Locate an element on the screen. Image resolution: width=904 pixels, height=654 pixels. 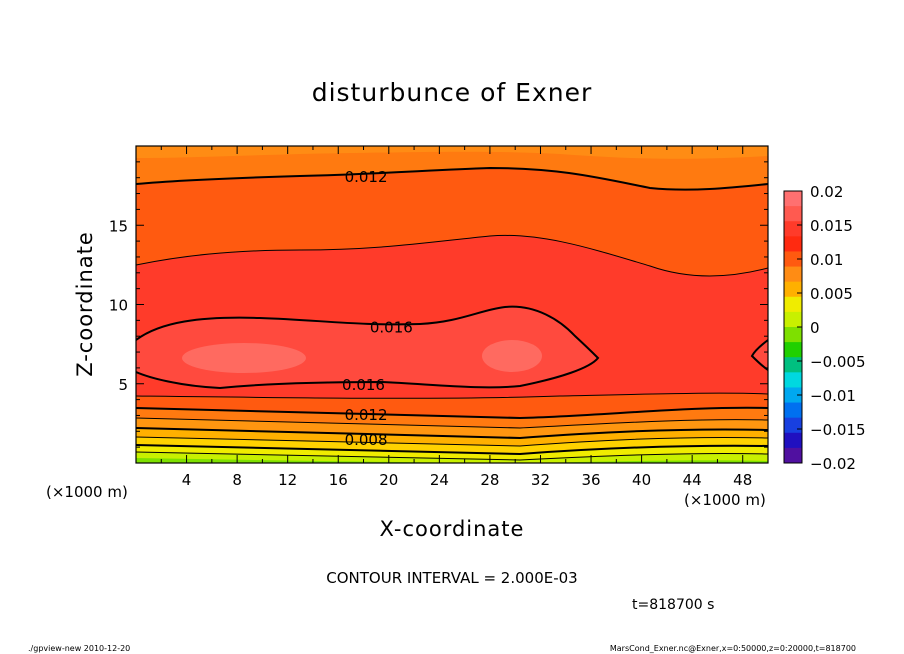
x-tick-label: 4 is located at coordinates (187, 480).